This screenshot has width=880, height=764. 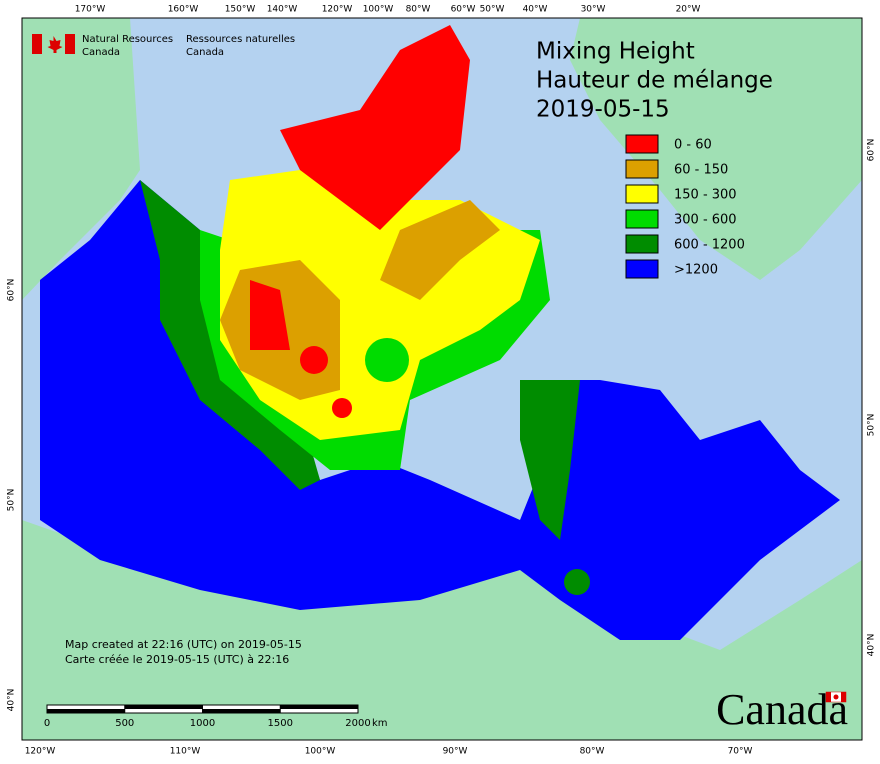 I want to click on note: Map created at 22:16 (UTC) on 2019-05-15, so click(x=183, y=644).